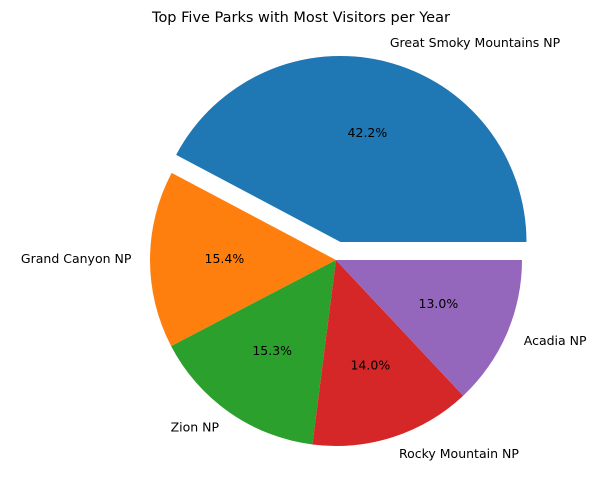  Describe the element at coordinates (368, 132) in the screenshot. I see `pct-label-great-smoky-mountains-np: 42.2%` at that location.